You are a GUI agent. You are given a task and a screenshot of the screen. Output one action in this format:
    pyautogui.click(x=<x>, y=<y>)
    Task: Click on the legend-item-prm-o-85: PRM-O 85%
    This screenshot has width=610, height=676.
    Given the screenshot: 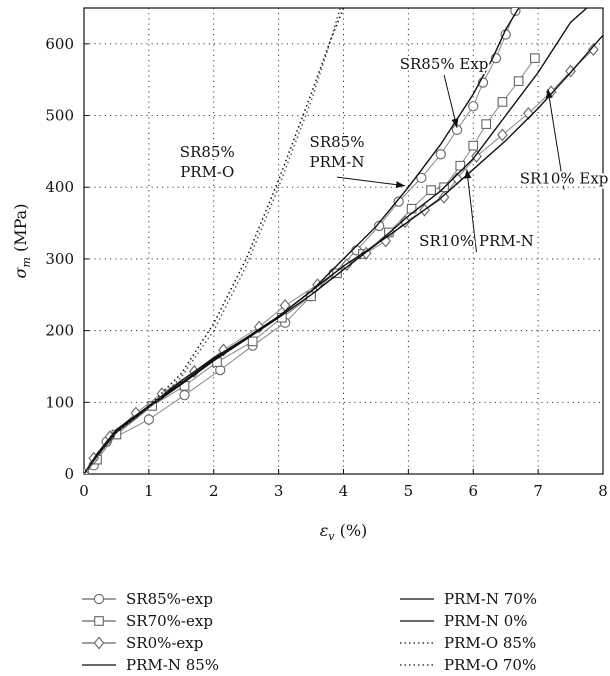 What is the action you would take?
    pyautogui.click(x=467, y=643)
    